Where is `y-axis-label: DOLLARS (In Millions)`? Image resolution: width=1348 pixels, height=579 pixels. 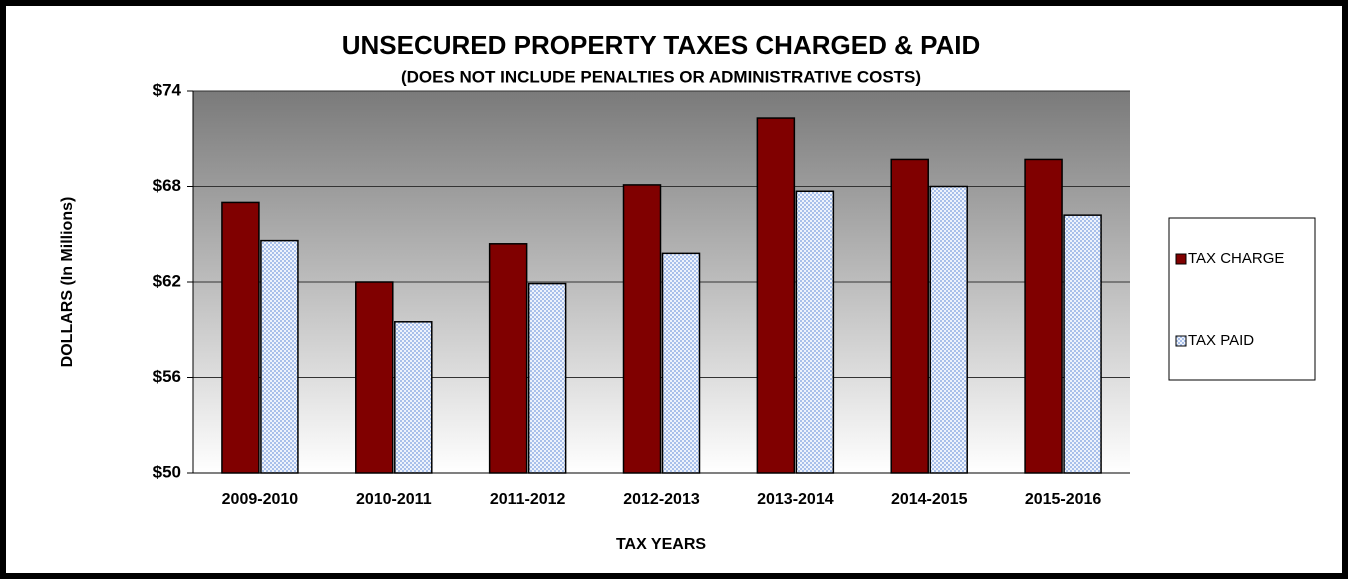
y-axis-label: DOLLARS (In Millions) is located at coordinates (67, 282).